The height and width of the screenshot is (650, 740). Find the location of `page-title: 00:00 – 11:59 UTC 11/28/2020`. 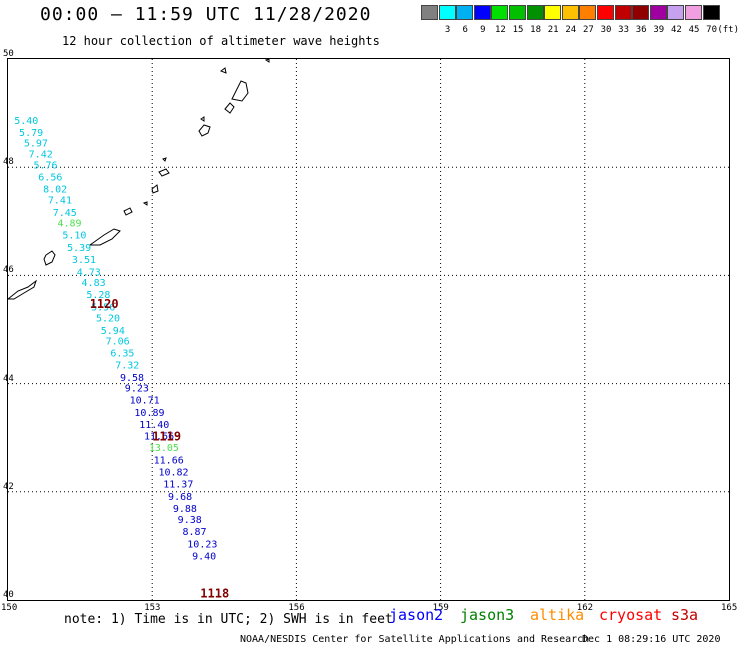

page-title: 00:00 – 11:59 UTC 11/28/2020 is located at coordinates (206, 14).